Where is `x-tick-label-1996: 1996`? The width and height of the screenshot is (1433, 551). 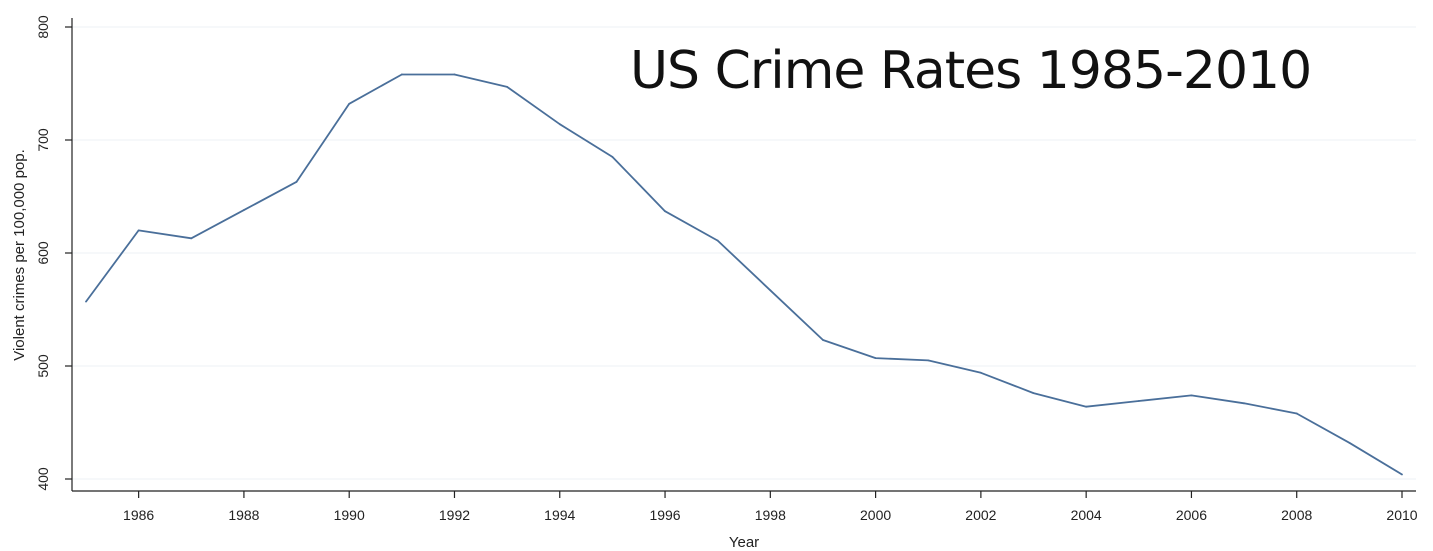 x-tick-label-1996: 1996 is located at coordinates (664, 515).